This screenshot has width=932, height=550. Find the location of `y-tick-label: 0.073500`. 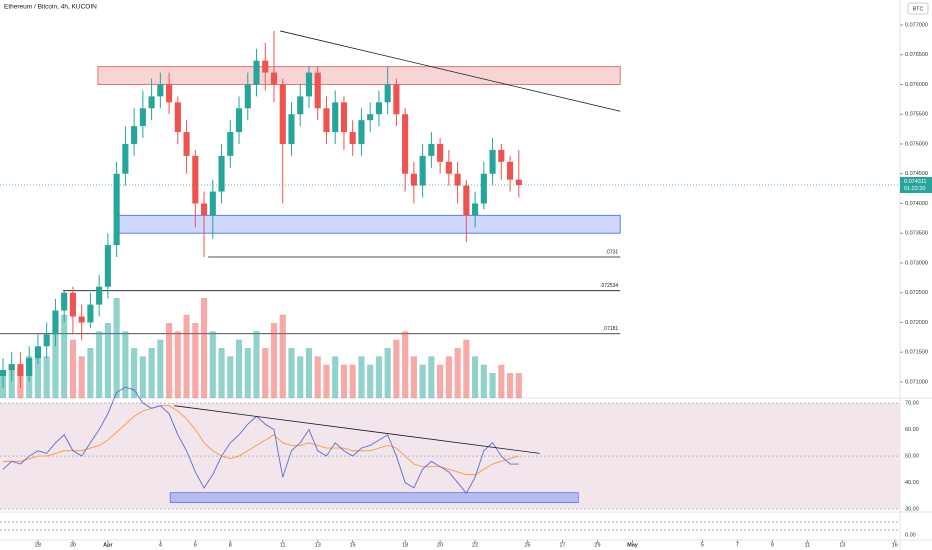

y-tick-label: 0.073500 is located at coordinates (916, 234).